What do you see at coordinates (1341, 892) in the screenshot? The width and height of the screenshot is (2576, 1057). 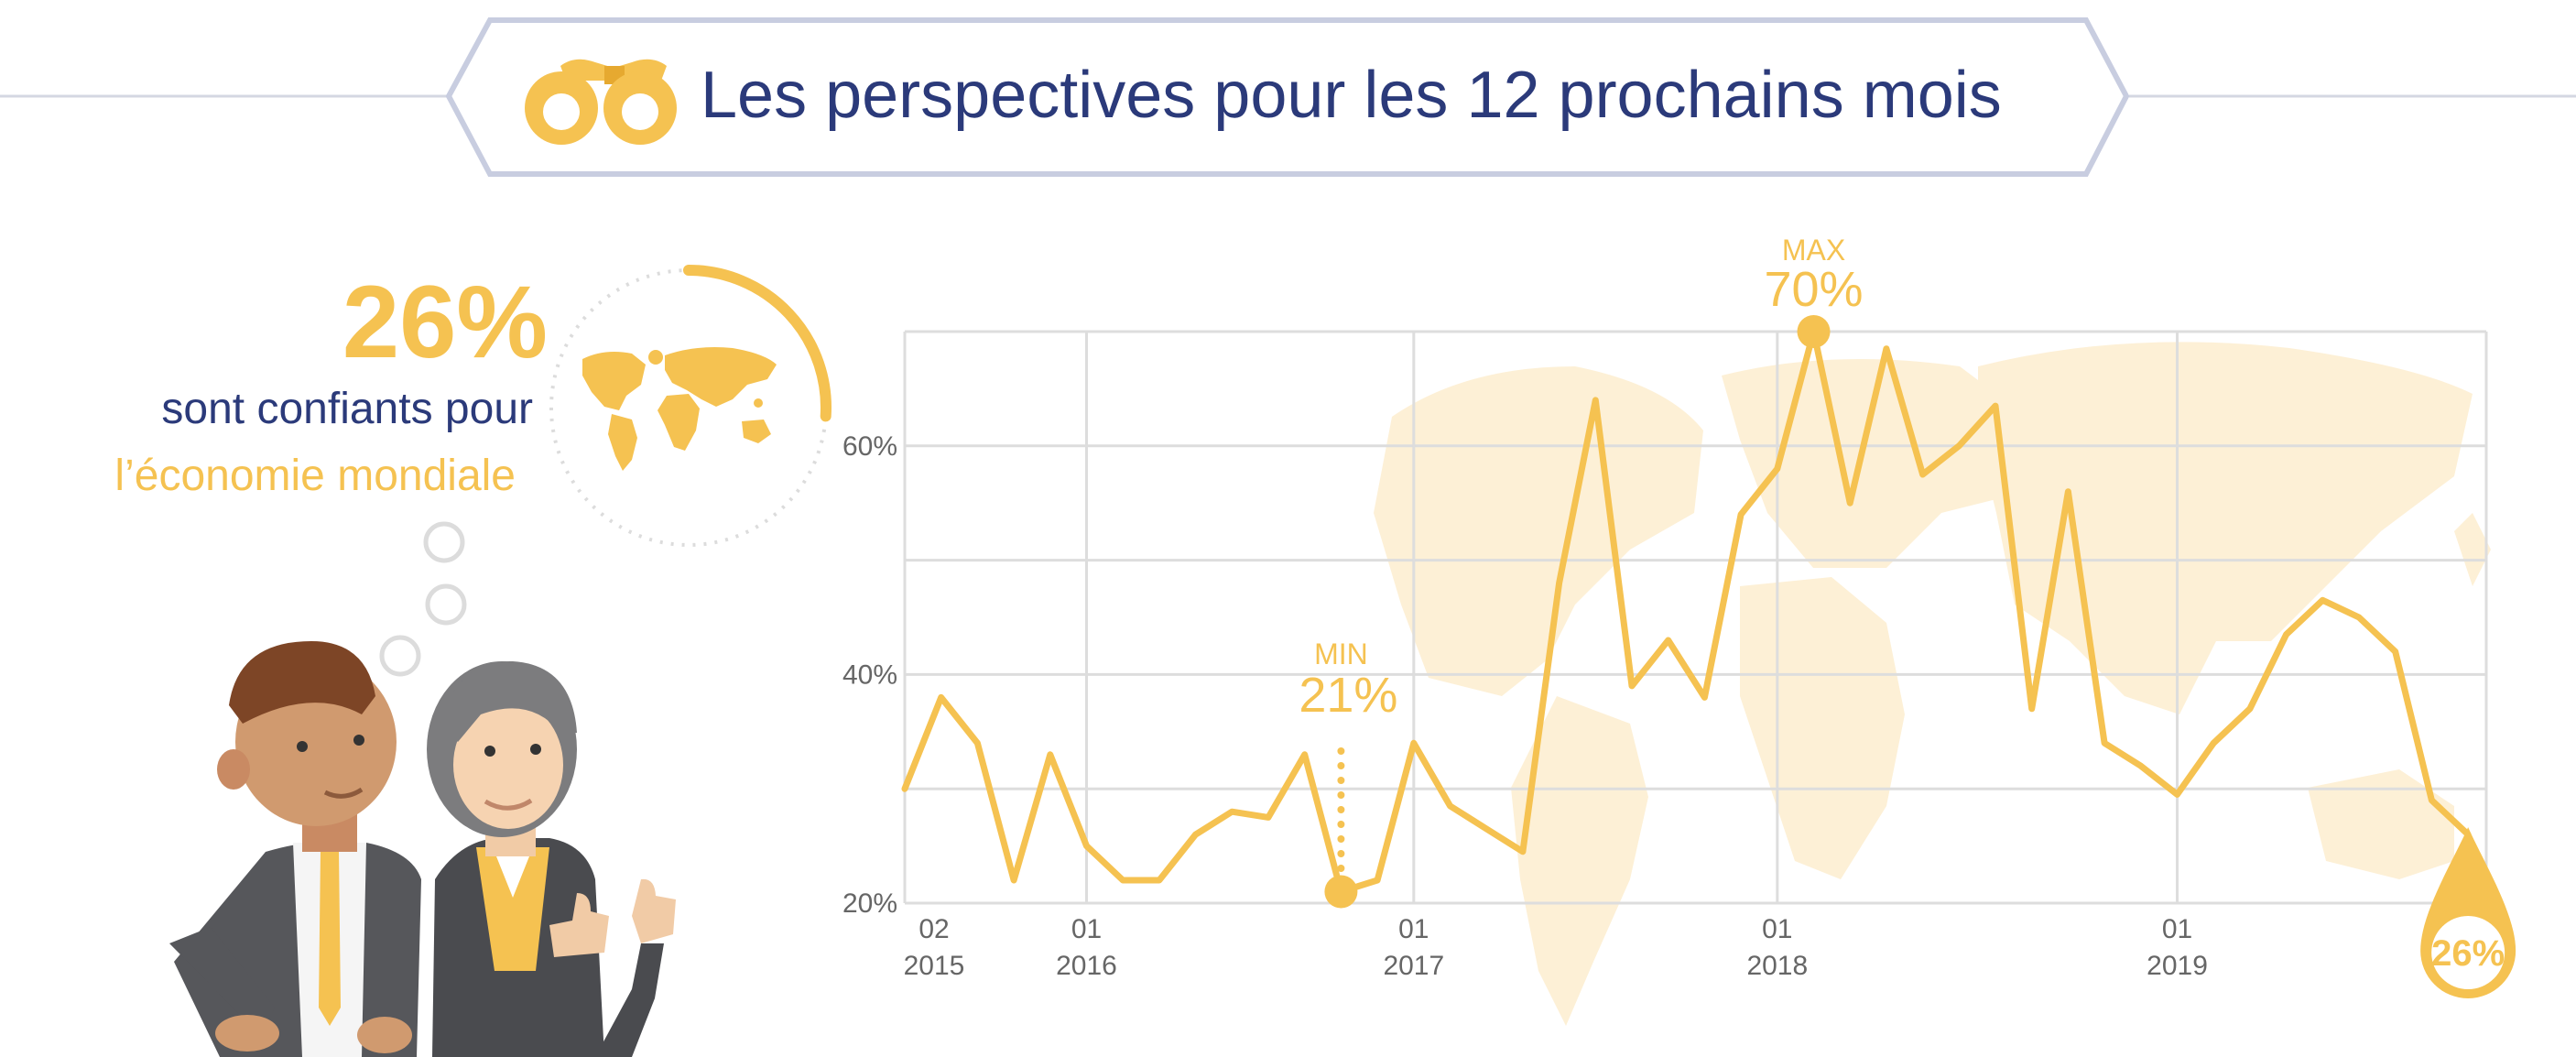 I see `min-marker` at bounding box center [1341, 892].